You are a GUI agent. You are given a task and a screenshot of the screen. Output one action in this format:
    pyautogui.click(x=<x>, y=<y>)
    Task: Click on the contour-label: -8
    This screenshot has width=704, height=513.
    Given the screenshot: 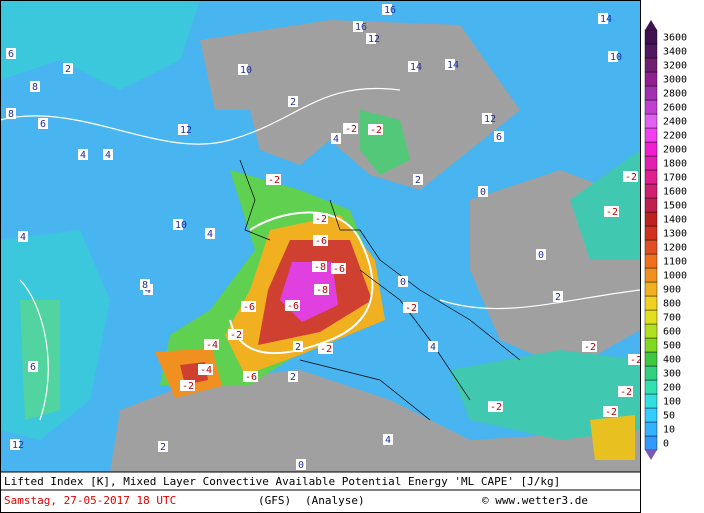 What is the action you would take?
    pyautogui.click(x=320, y=267)
    